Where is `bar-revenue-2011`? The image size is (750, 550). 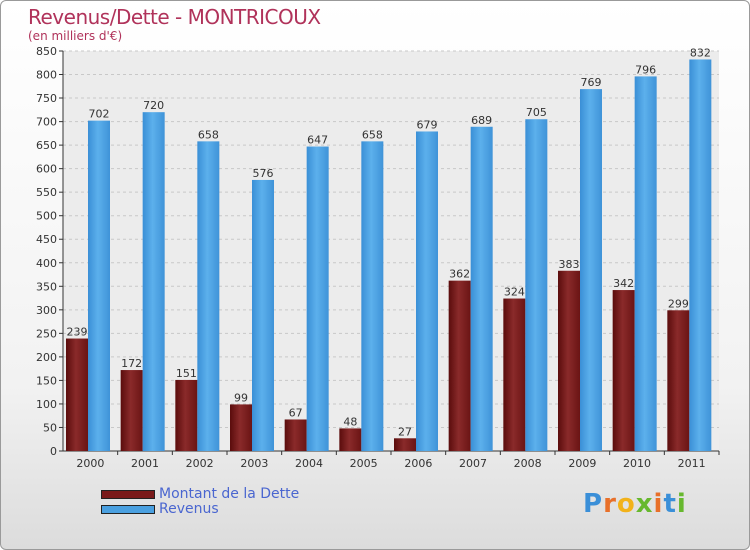 bar-revenue-2011 is located at coordinates (700, 255).